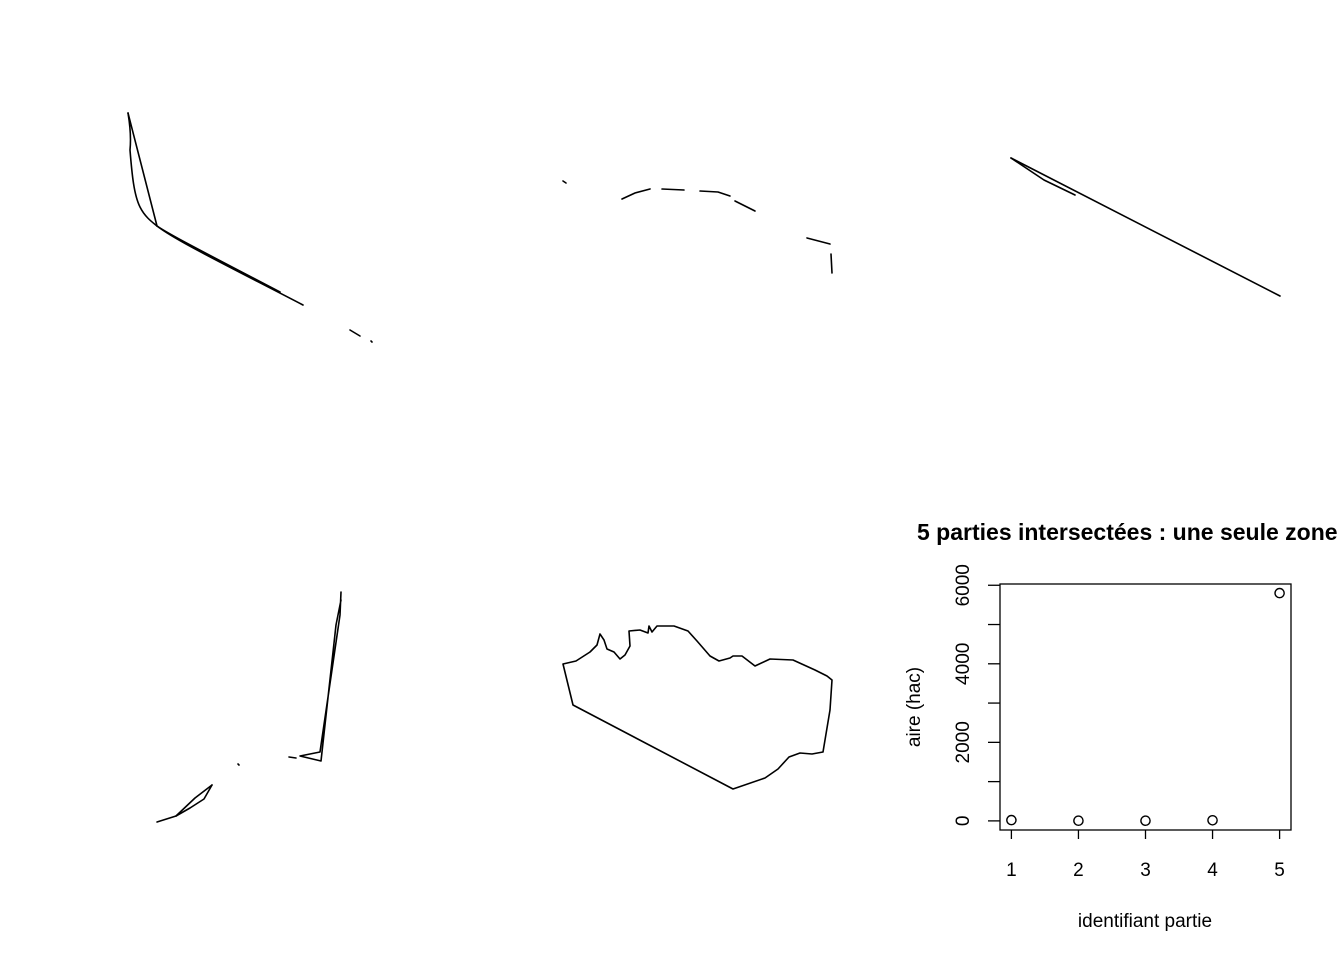 This screenshot has height=960, width=1344. I want to click on data-points, so click(1145, 706).